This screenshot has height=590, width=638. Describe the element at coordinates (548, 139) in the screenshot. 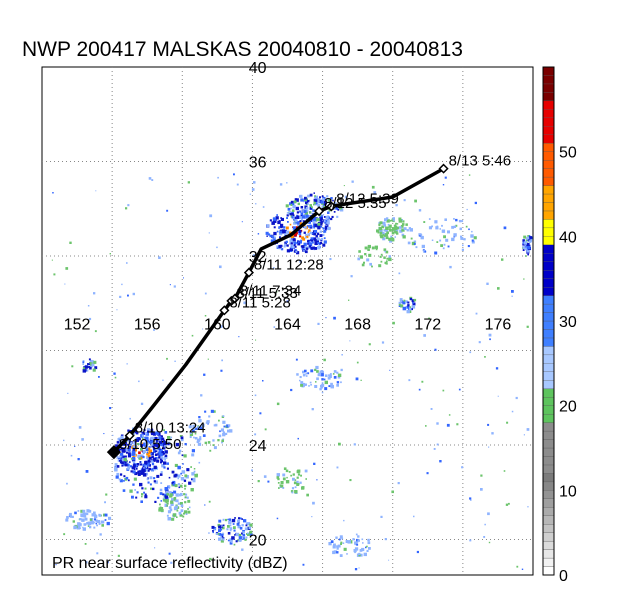

I see `colorbar-segment` at that location.